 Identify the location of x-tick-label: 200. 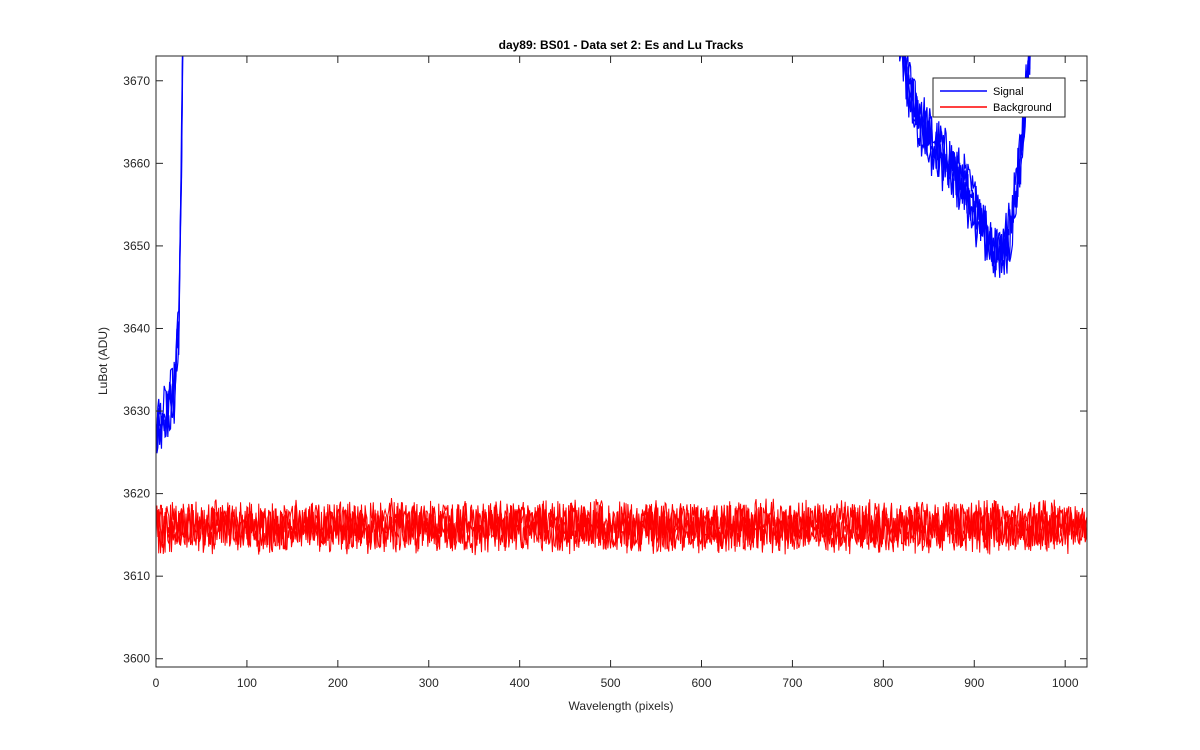
(338, 683).